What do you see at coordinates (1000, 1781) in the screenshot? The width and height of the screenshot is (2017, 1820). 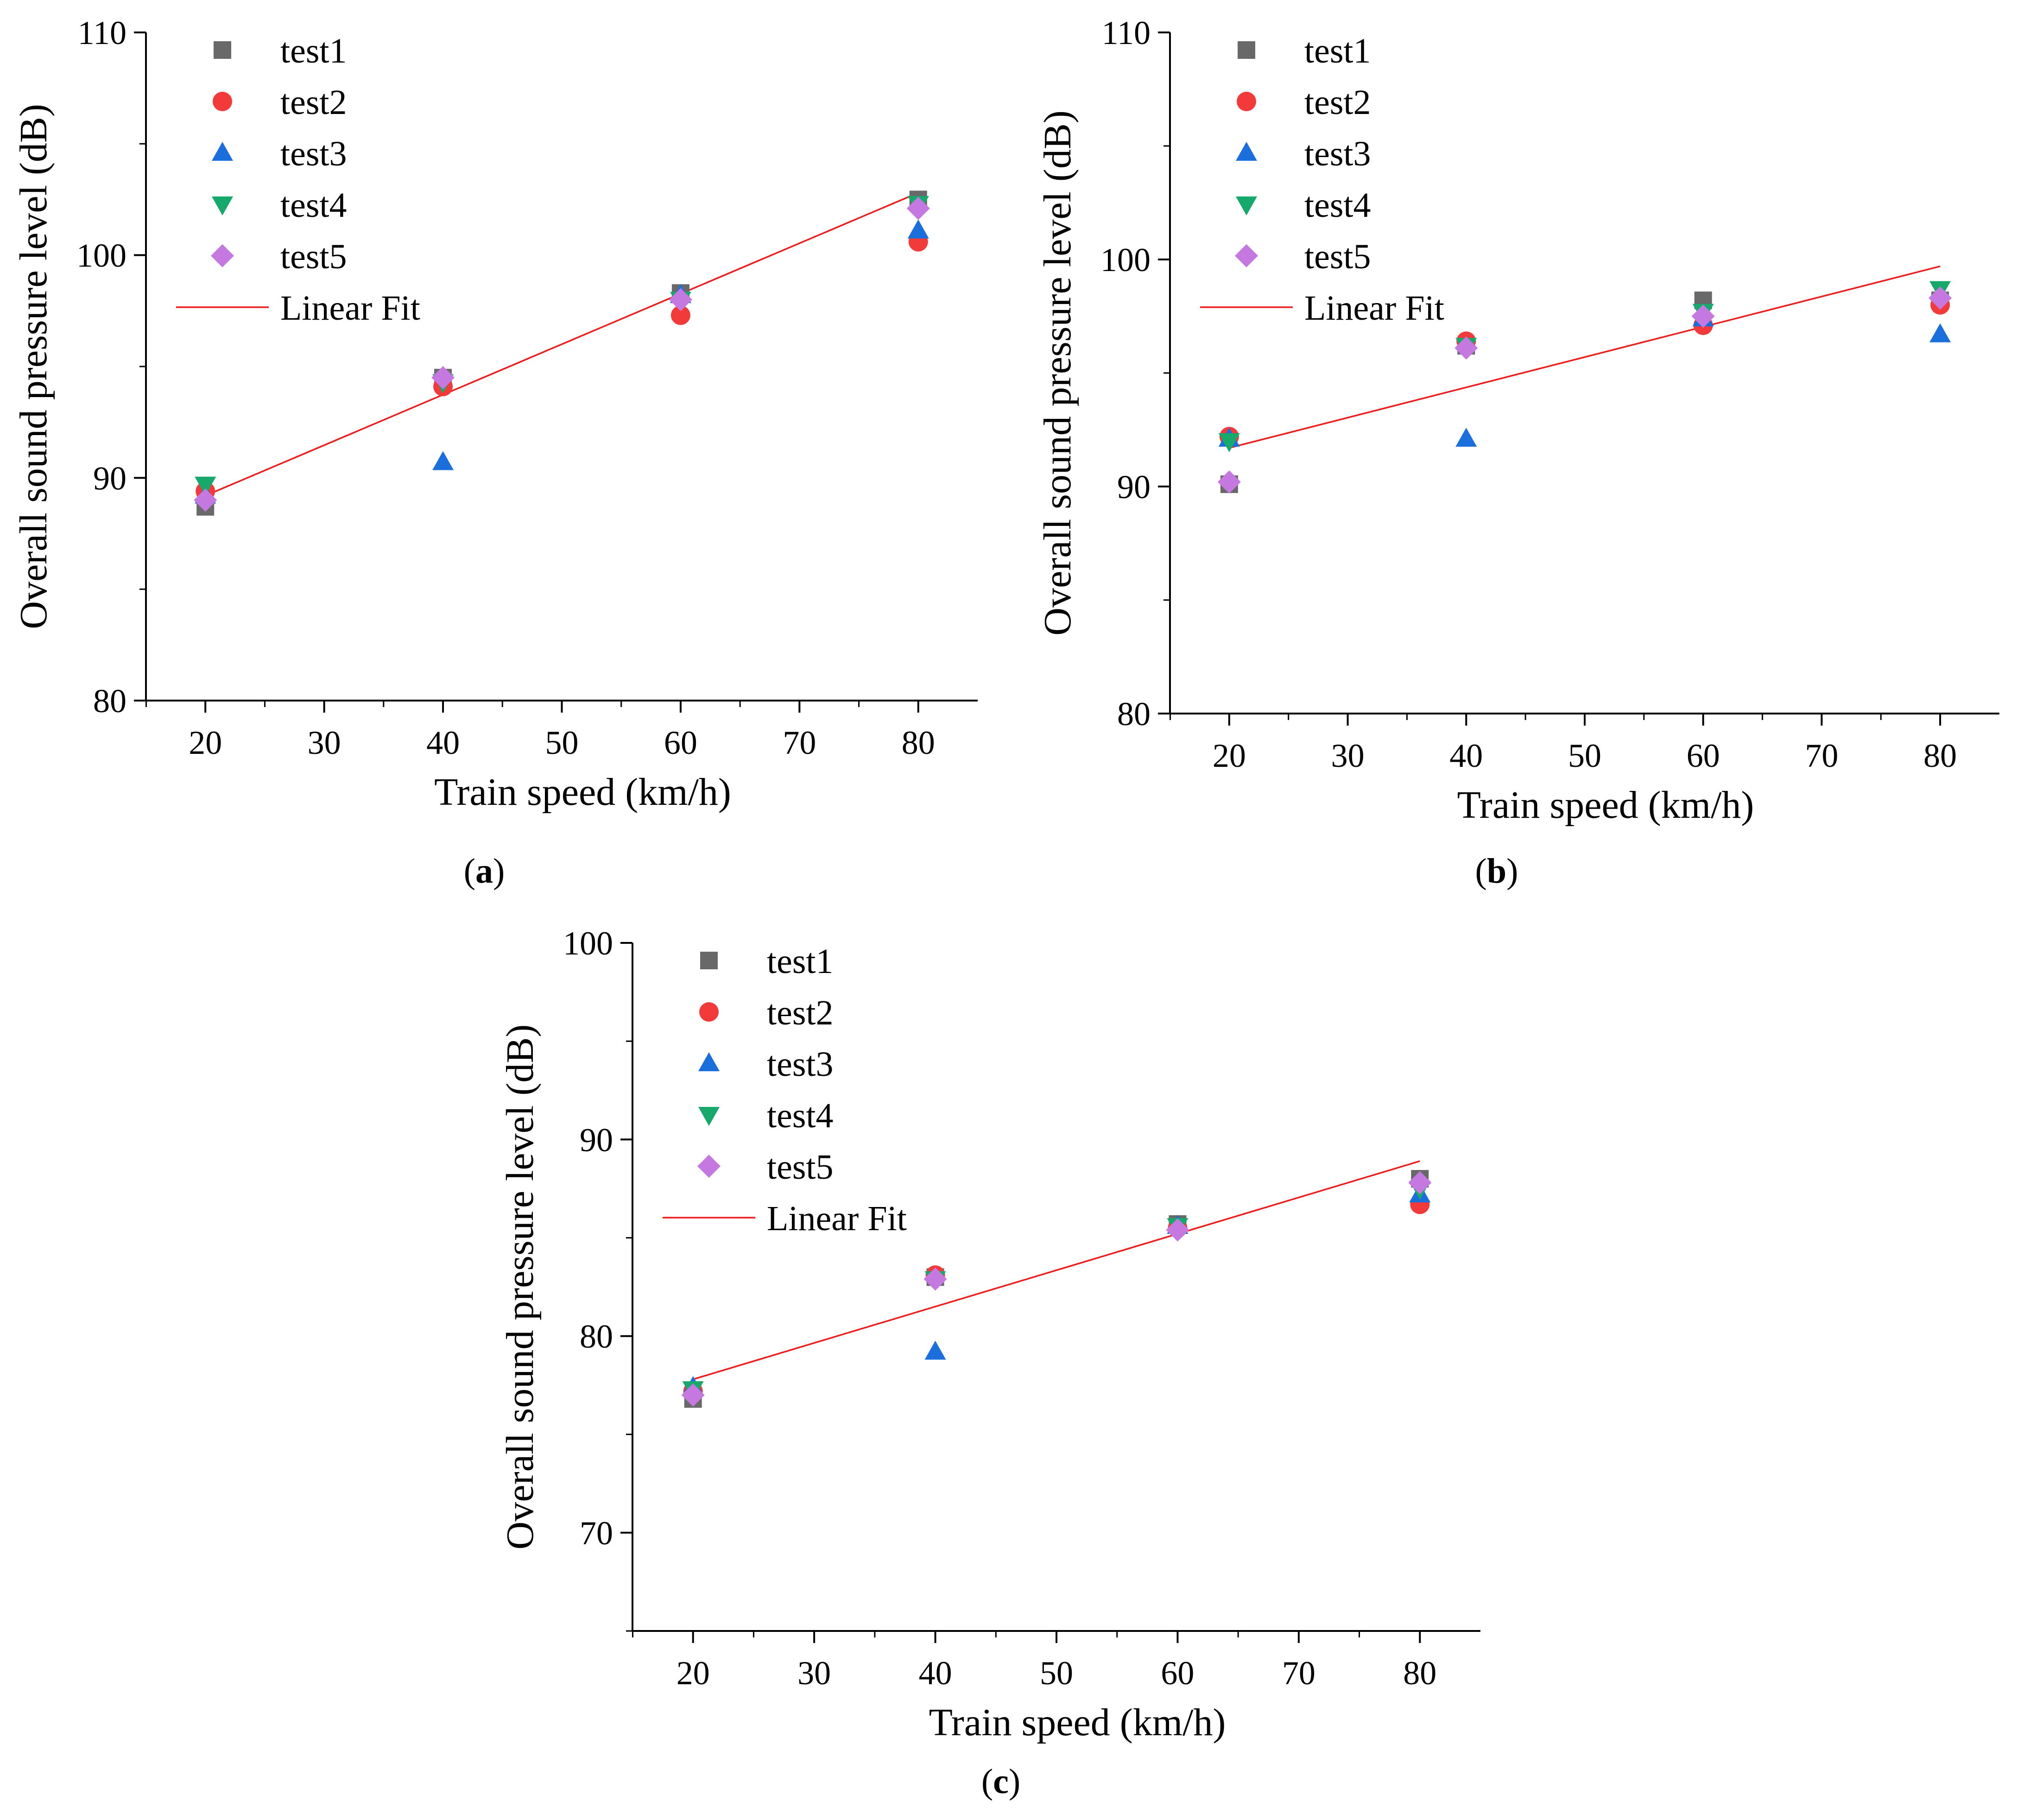 I see `panel-caption: (c)` at bounding box center [1000, 1781].